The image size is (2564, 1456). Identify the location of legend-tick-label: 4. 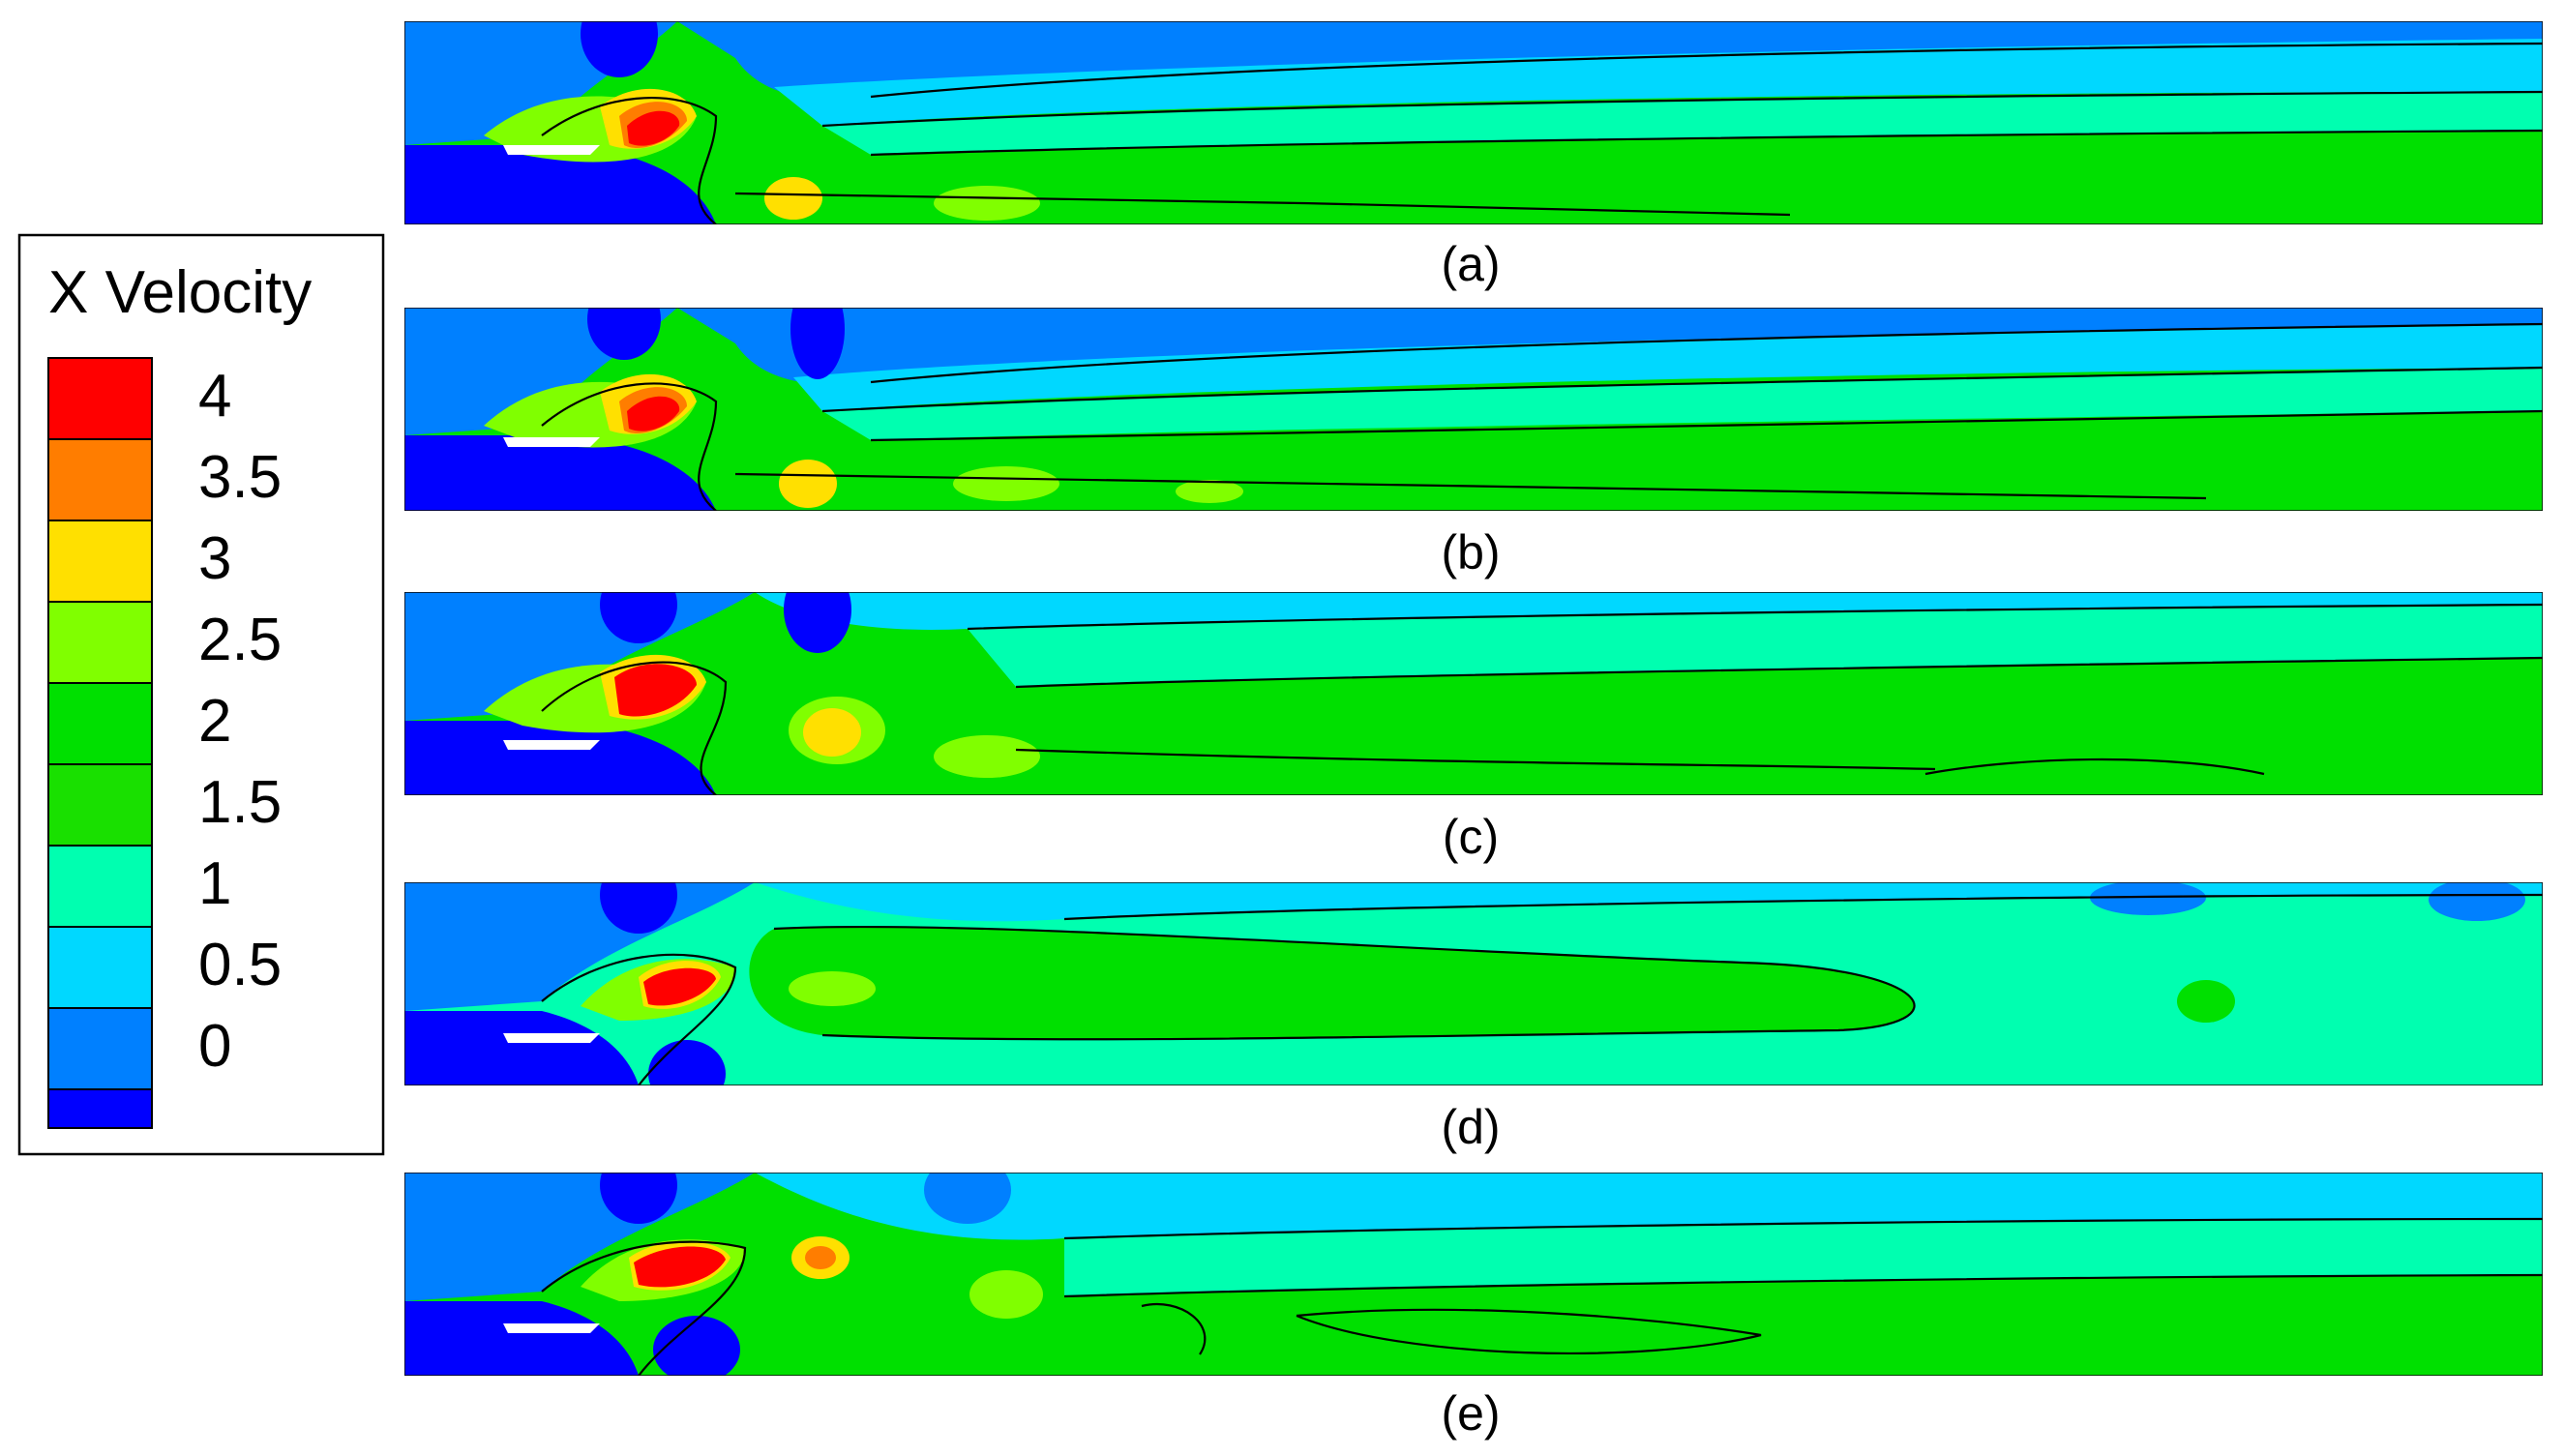
(214, 397).